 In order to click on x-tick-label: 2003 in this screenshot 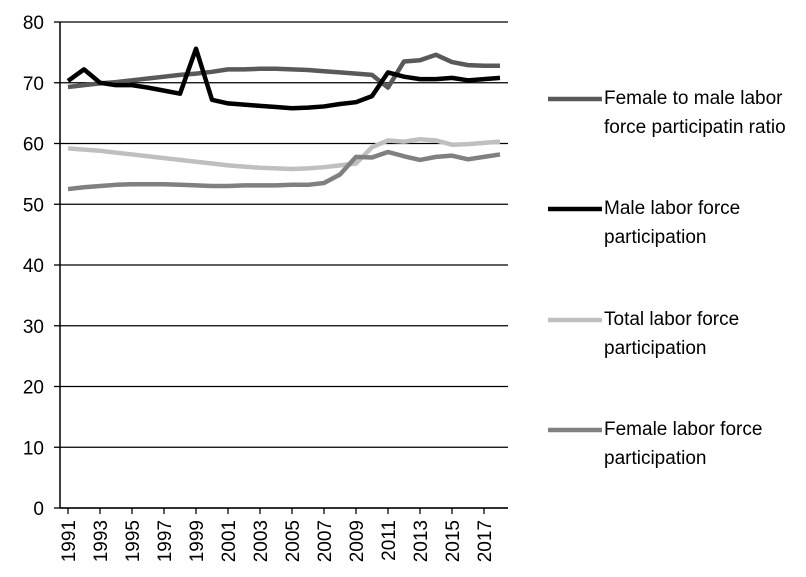, I will do `click(261, 541)`.